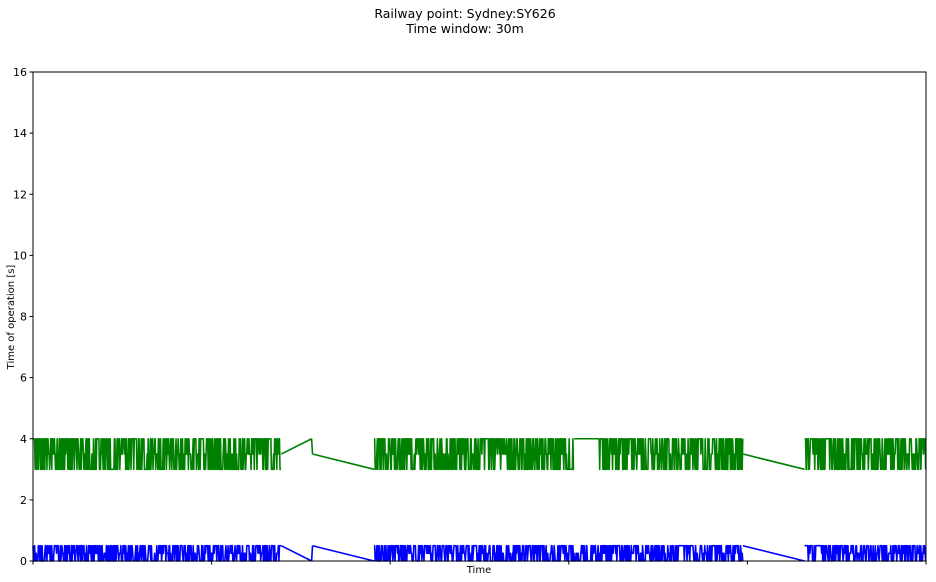 This screenshot has height=582, width=936. I want to click on x-axis-label: Time, so click(478, 570).